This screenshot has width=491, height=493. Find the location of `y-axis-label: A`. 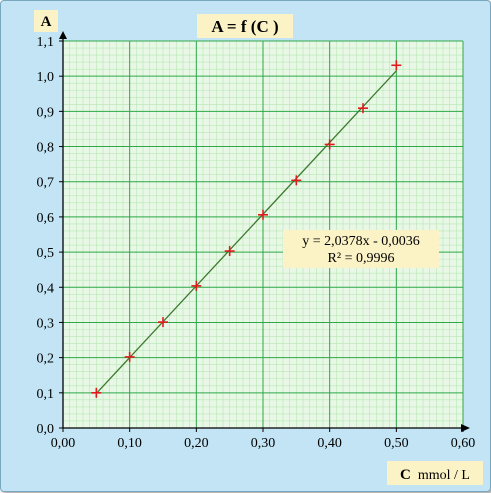

y-axis-label: A is located at coordinates (46, 22).